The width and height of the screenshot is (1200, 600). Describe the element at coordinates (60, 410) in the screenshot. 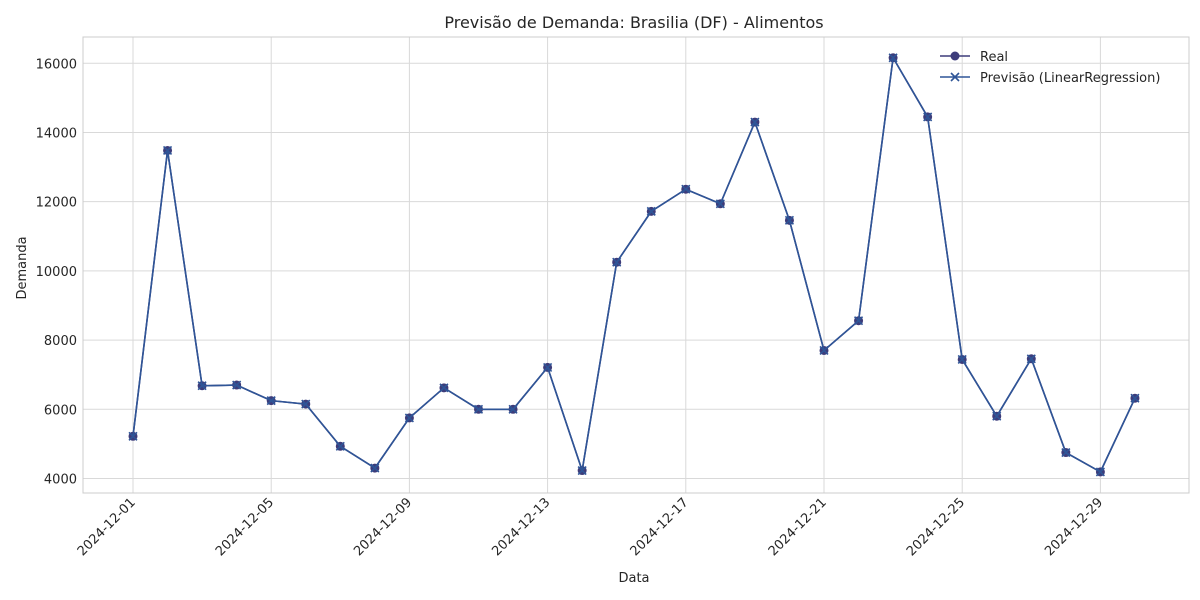

I see `y-tick-label: 6000` at that location.